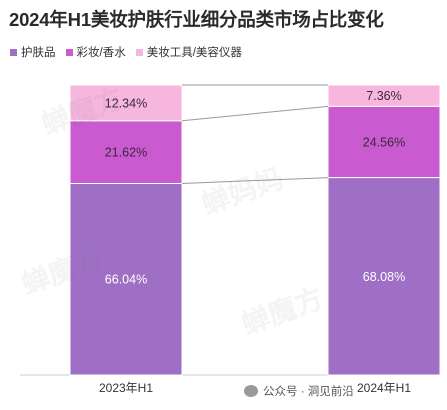  I want to click on legend-item-skincare: 护肤品, so click(33, 52).